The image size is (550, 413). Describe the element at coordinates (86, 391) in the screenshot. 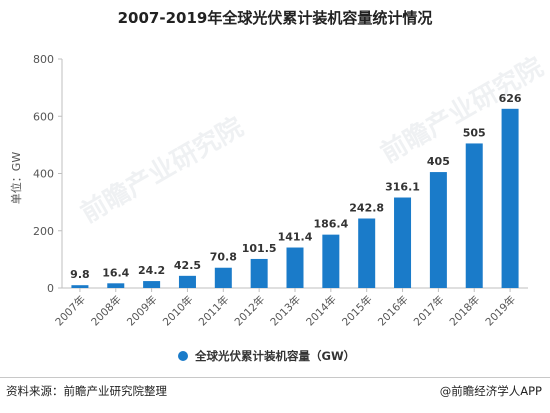

I see `source-note: 资料来源：前瞻产业研究院整理` at that location.